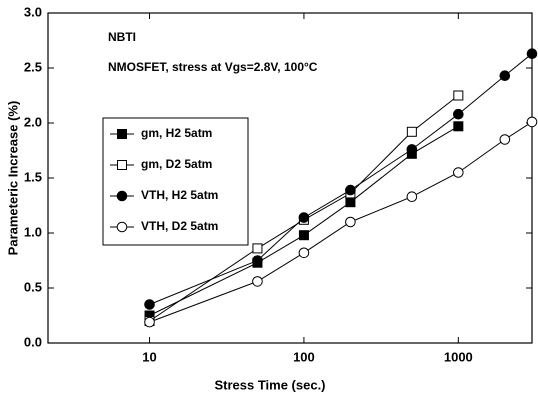  I want to click on y-tick-label: 0.0, so click(33, 341).